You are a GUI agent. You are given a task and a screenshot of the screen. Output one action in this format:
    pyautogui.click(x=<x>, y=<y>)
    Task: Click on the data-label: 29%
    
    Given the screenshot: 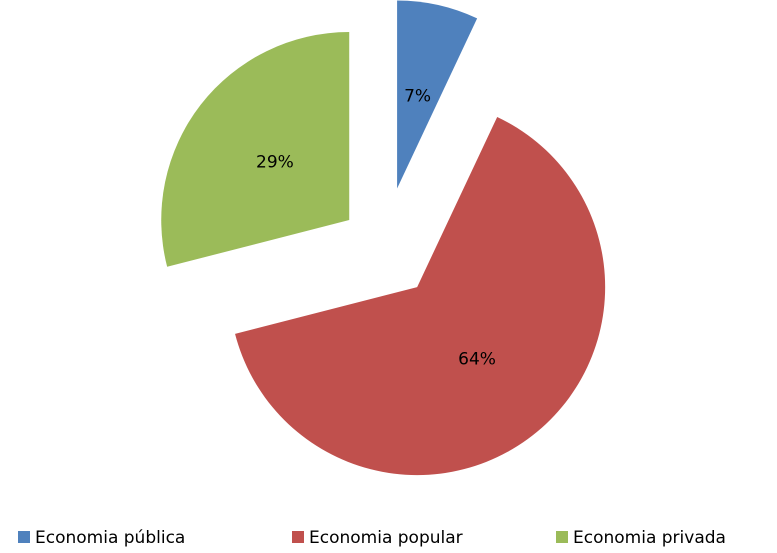 What is the action you would take?
    pyautogui.click(x=275, y=162)
    